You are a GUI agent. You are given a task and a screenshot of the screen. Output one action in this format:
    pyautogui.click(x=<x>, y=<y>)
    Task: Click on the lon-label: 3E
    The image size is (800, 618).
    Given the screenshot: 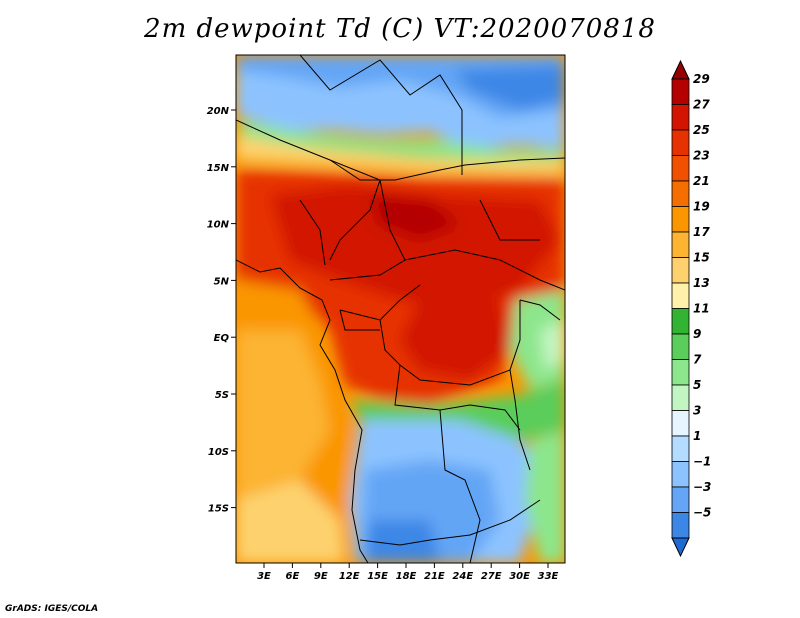 What is the action you would take?
    pyautogui.click(x=264, y=576)
    